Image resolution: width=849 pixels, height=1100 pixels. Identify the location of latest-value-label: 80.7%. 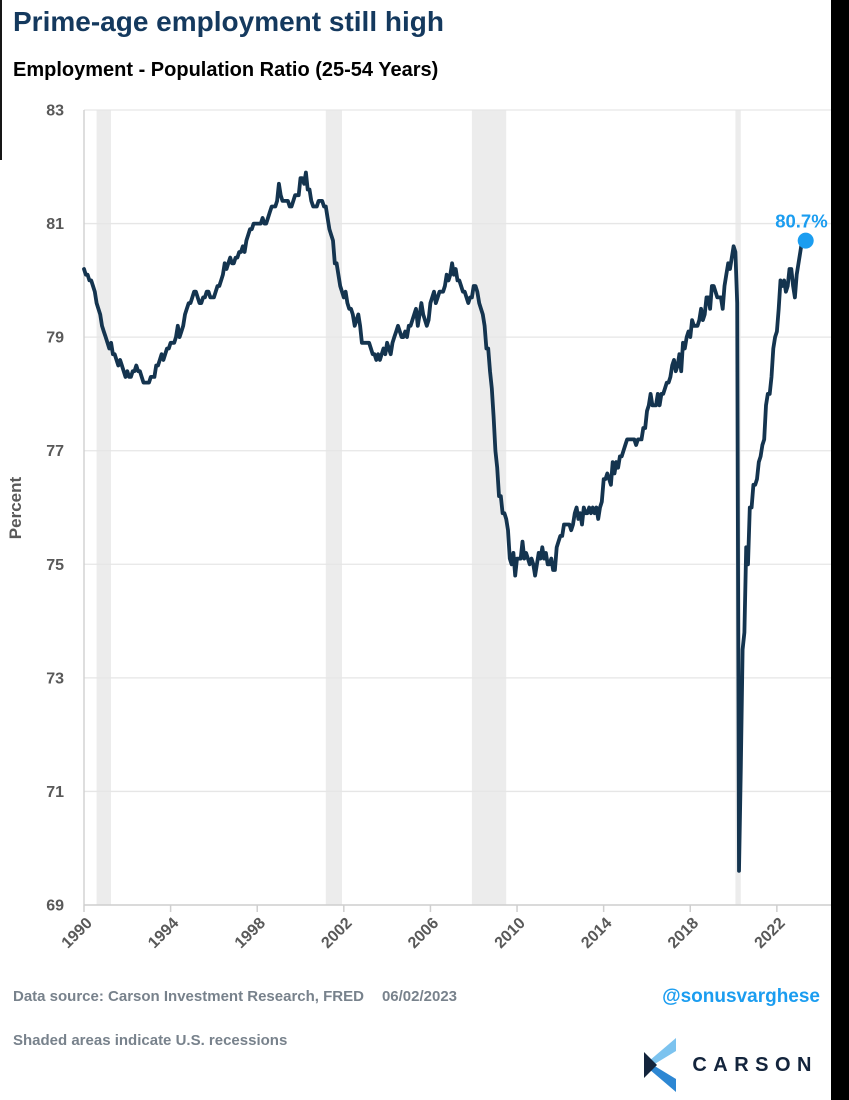
(801, 221).